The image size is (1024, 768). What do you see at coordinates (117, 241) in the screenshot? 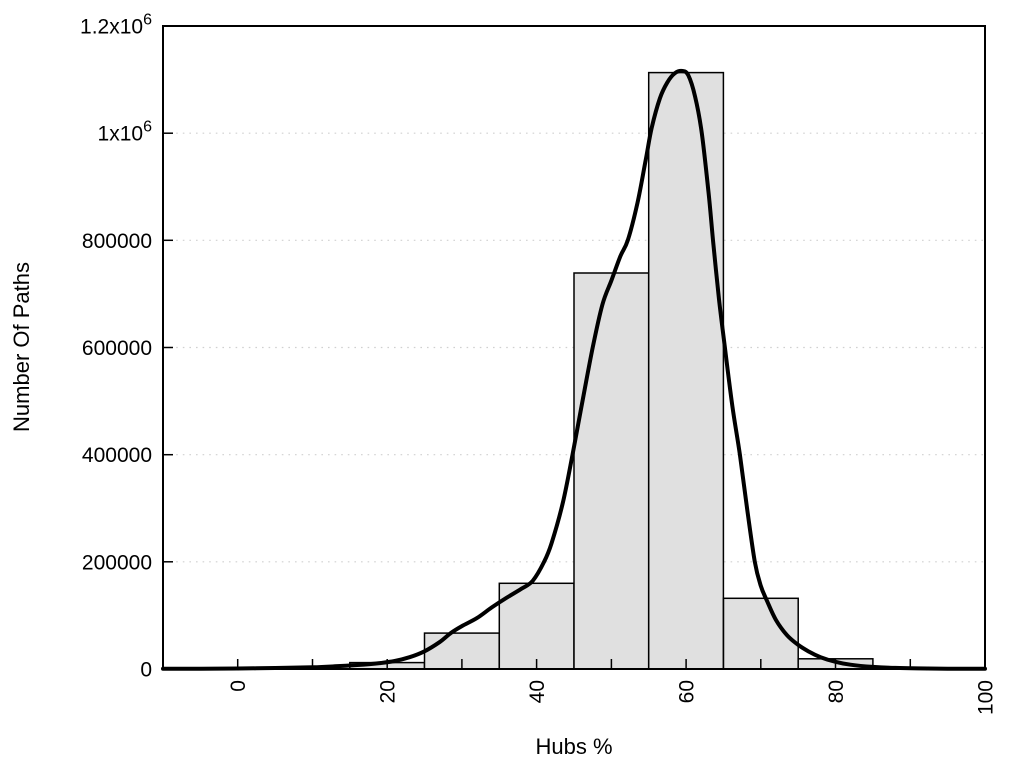
I see `y-tick-label: 800000` at bounding box center [117, 241].